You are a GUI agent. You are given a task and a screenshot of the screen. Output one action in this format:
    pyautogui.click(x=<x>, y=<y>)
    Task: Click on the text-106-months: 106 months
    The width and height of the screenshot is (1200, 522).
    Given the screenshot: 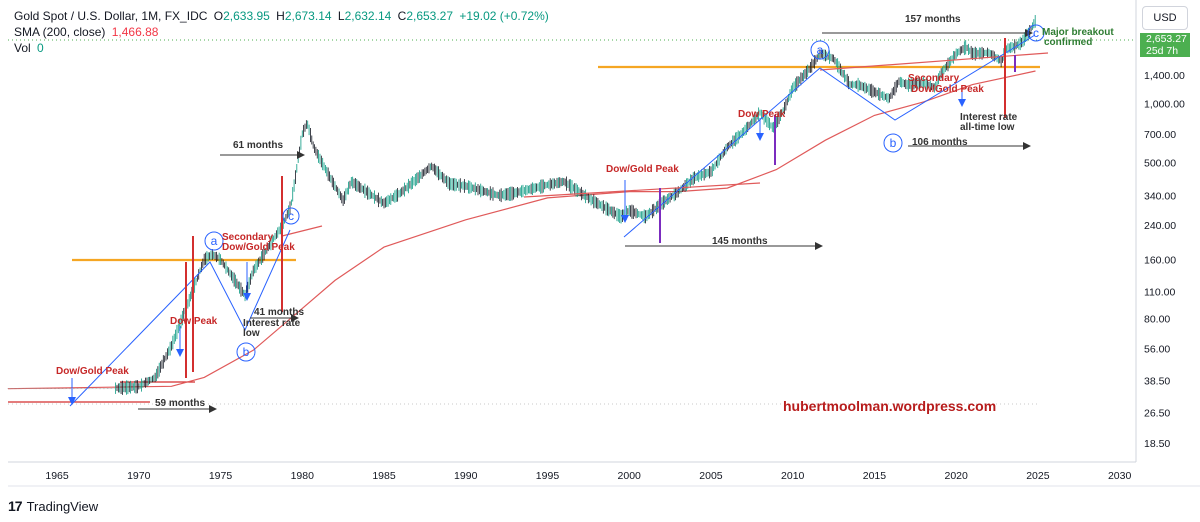 What is the action you would take?
    pyautogui.click(x=940, y=142)
    